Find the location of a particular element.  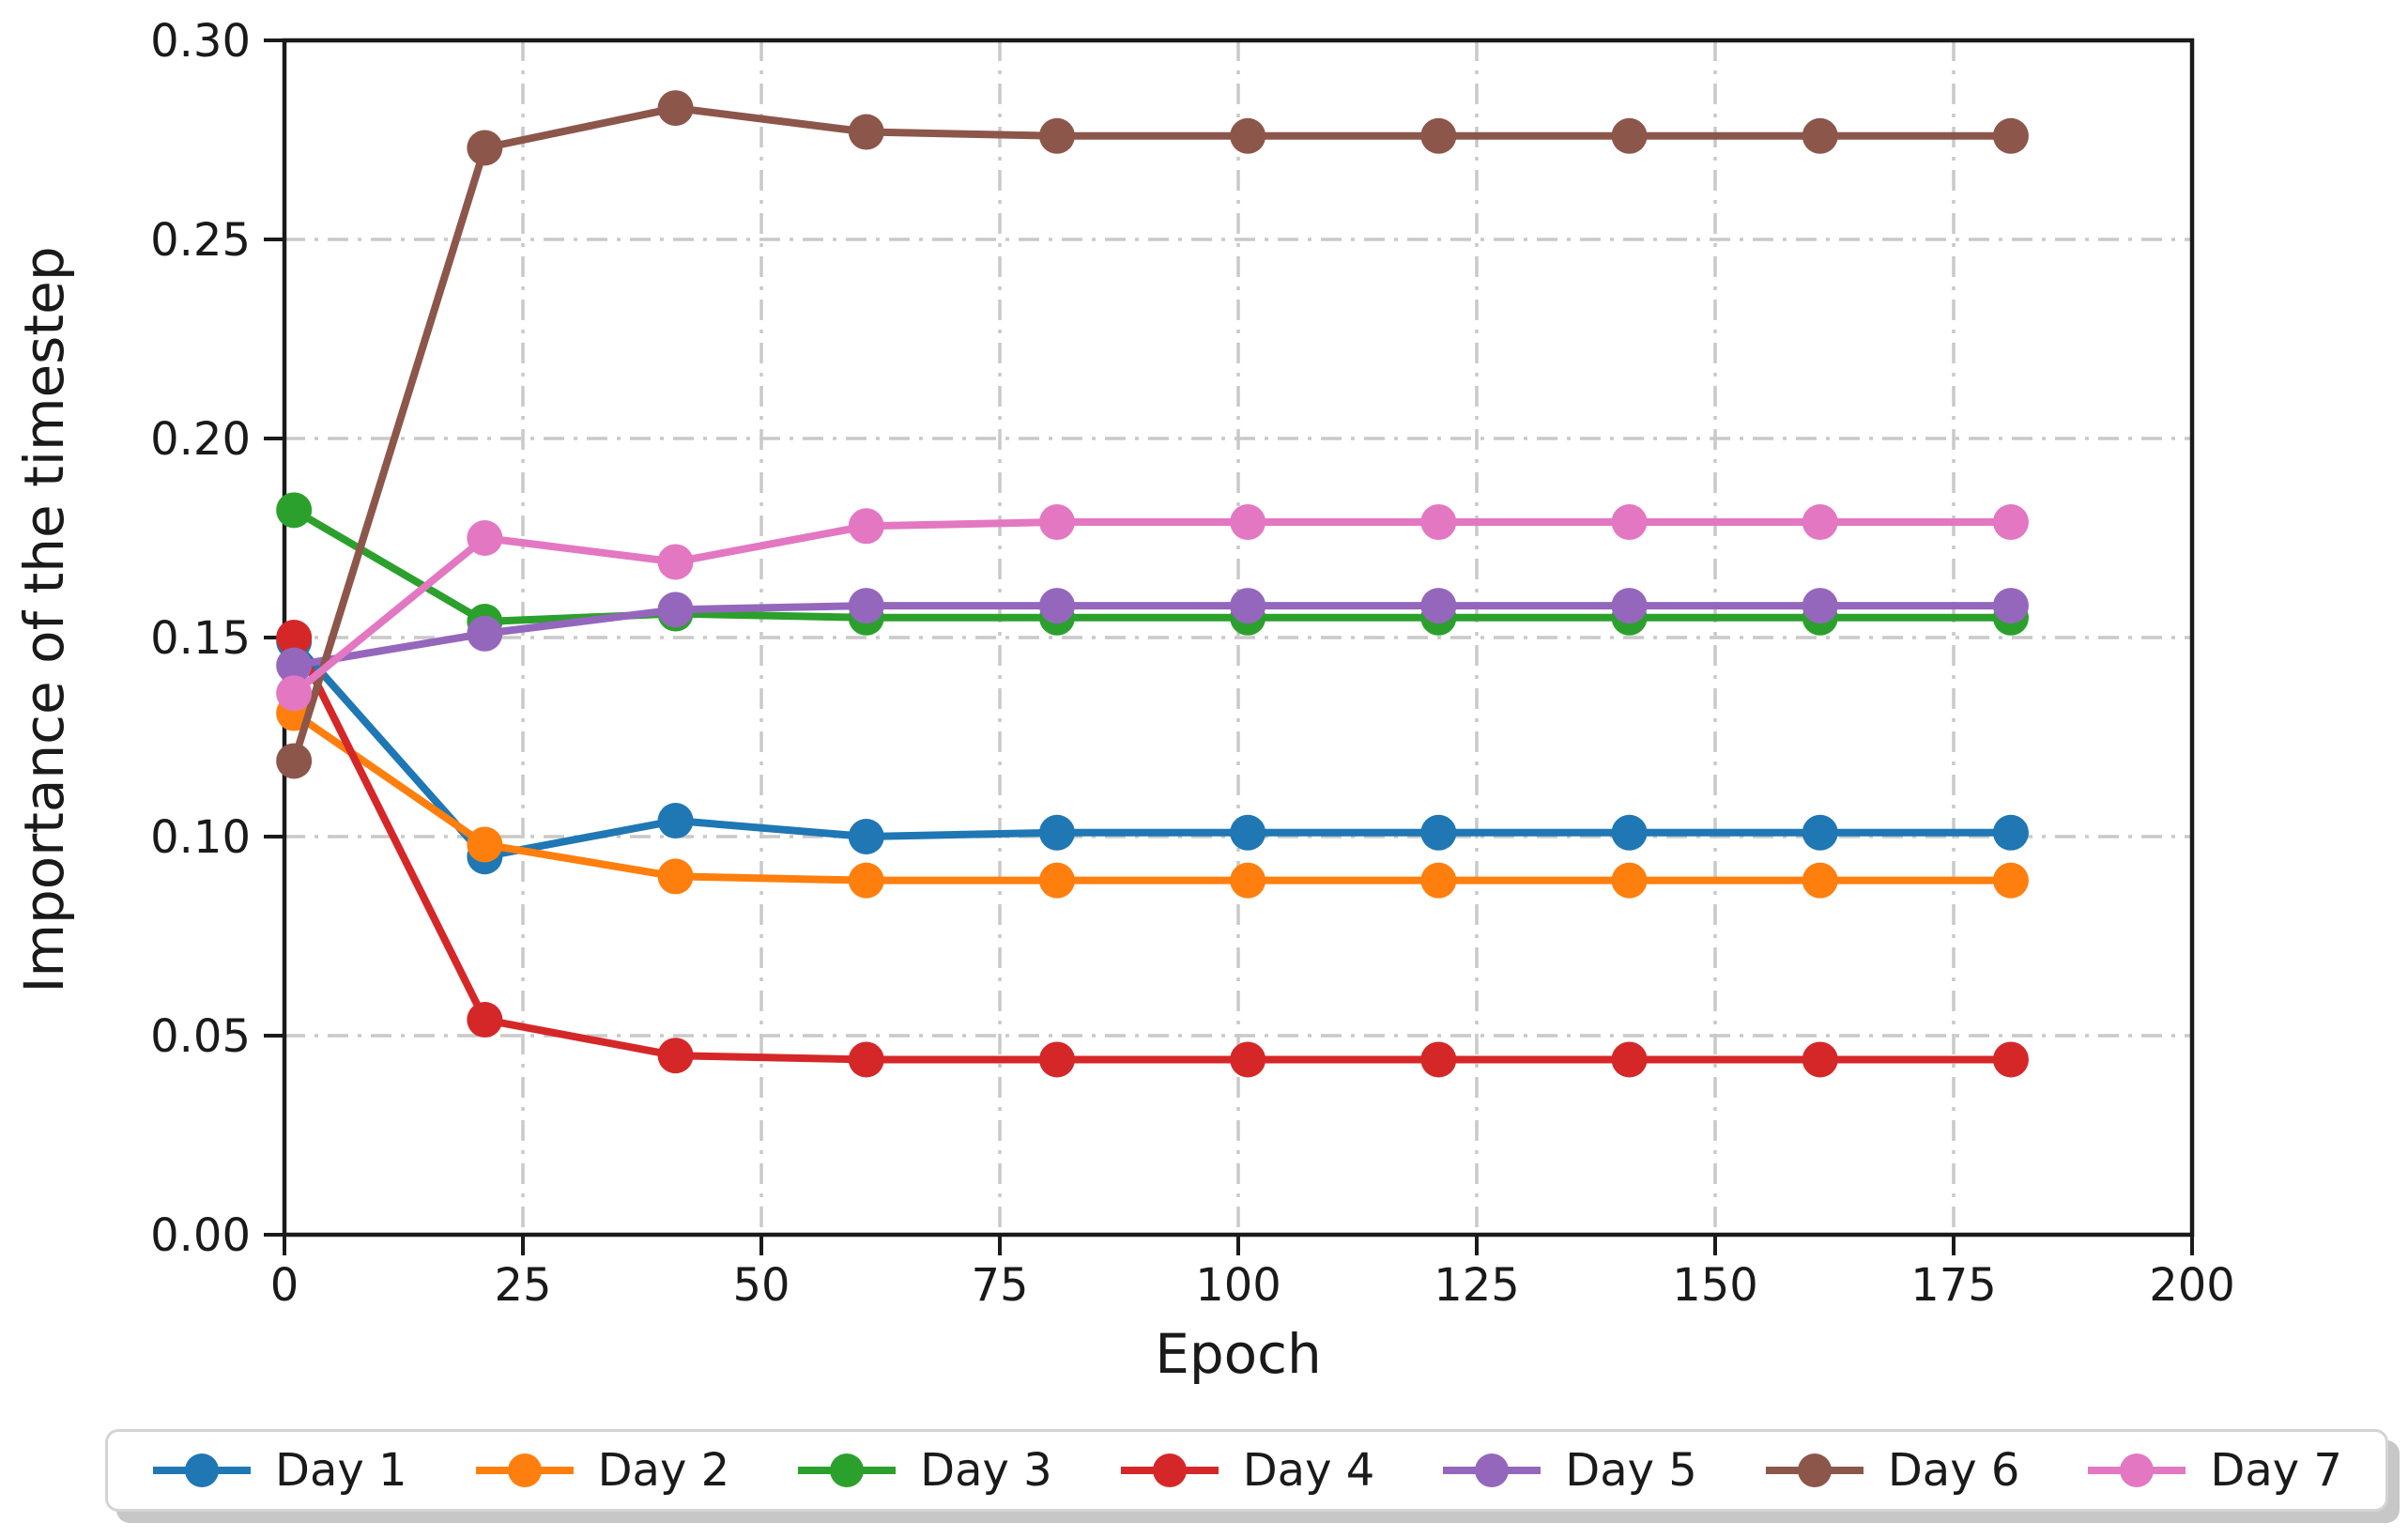

legend-label: Day 4 is located at coordinates (1308, 1470).